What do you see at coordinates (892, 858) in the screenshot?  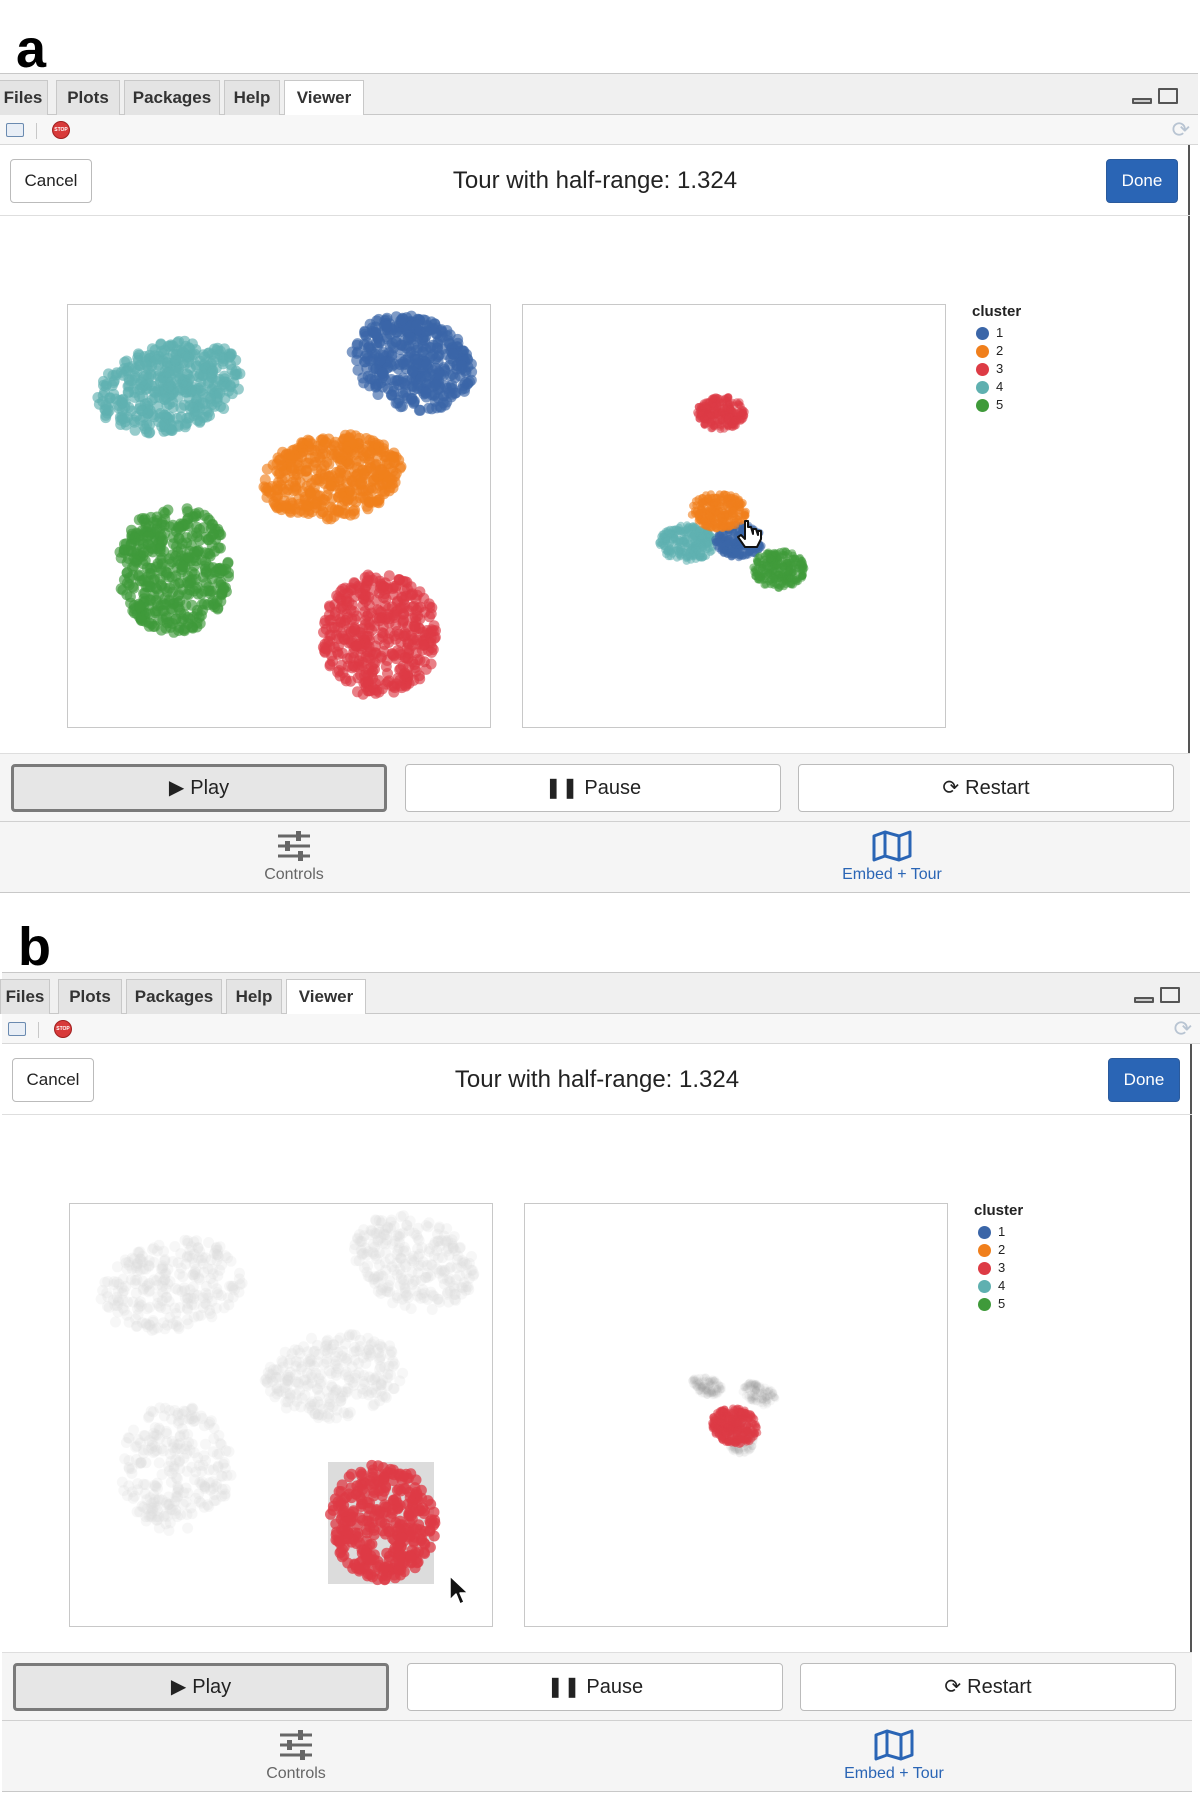 I see `nav-embed-tour: Embed + Tour` at bounding box center [892, 858].